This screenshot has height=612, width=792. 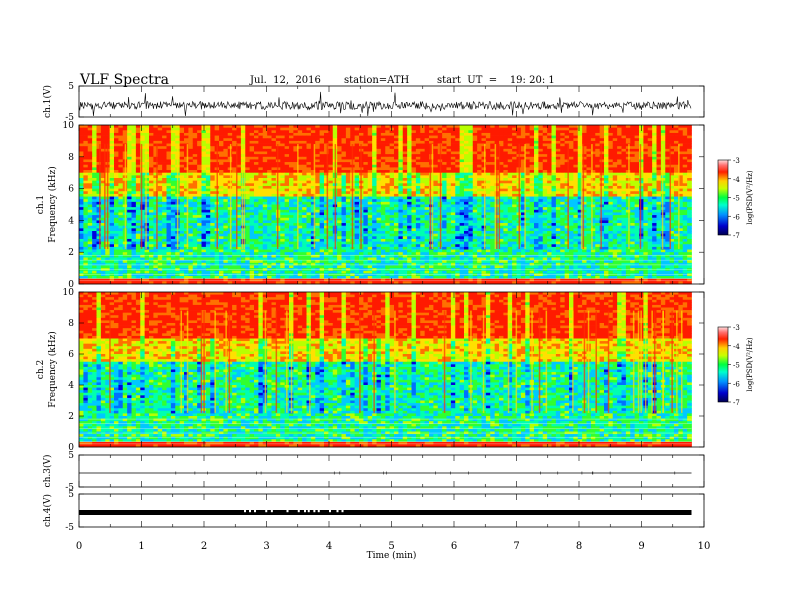 I want to click on y-ticks-panel-ch4-waveform: 5 -5, so click(x=384, y=511).